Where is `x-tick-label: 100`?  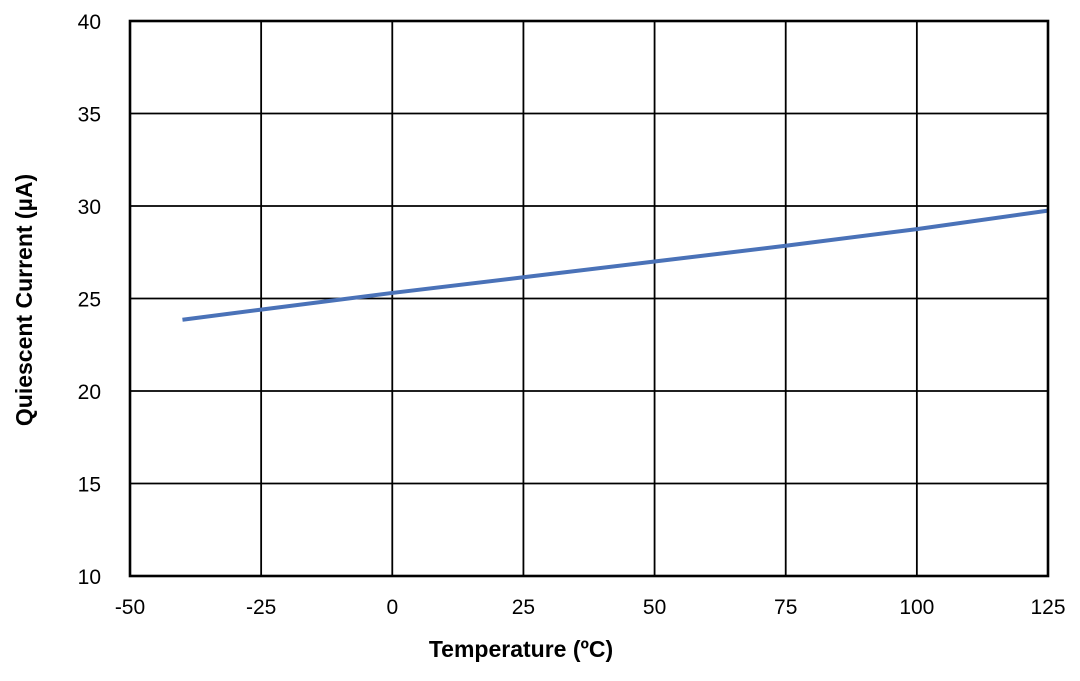
x-tick-label: 100 is located at coordinates (916, 607).